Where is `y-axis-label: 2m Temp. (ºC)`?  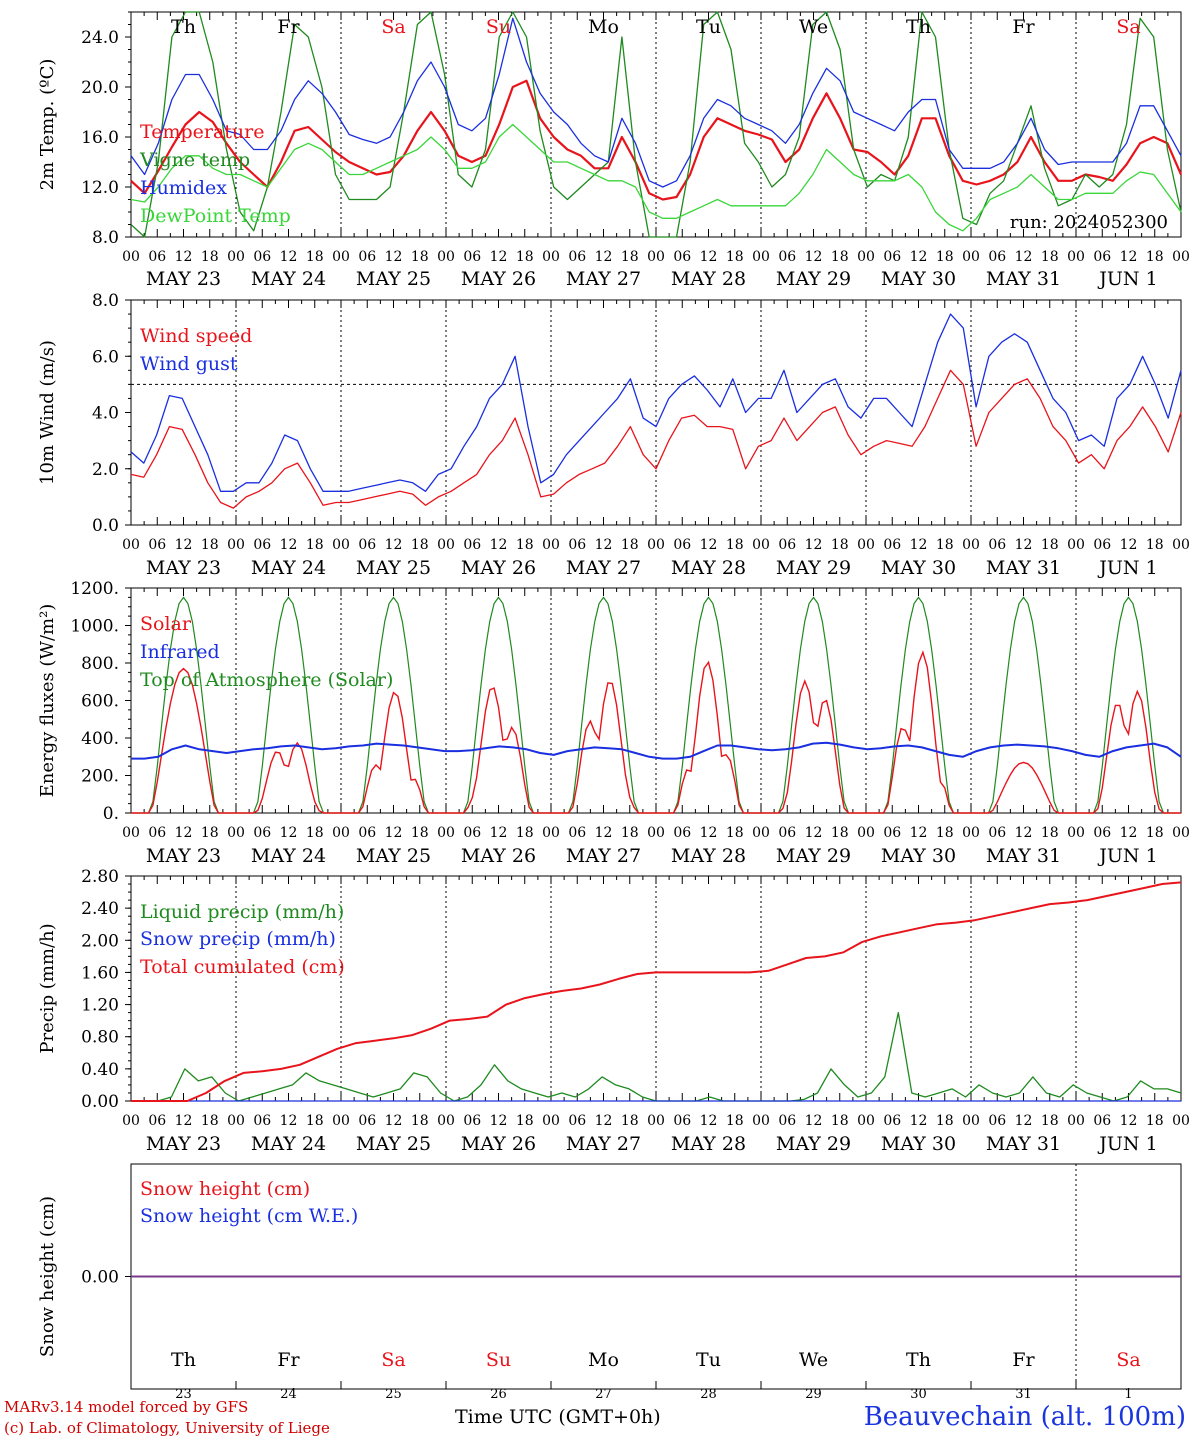
y-axis-label: 2m Temp. (ºC) is located at coordinates (47, 125).